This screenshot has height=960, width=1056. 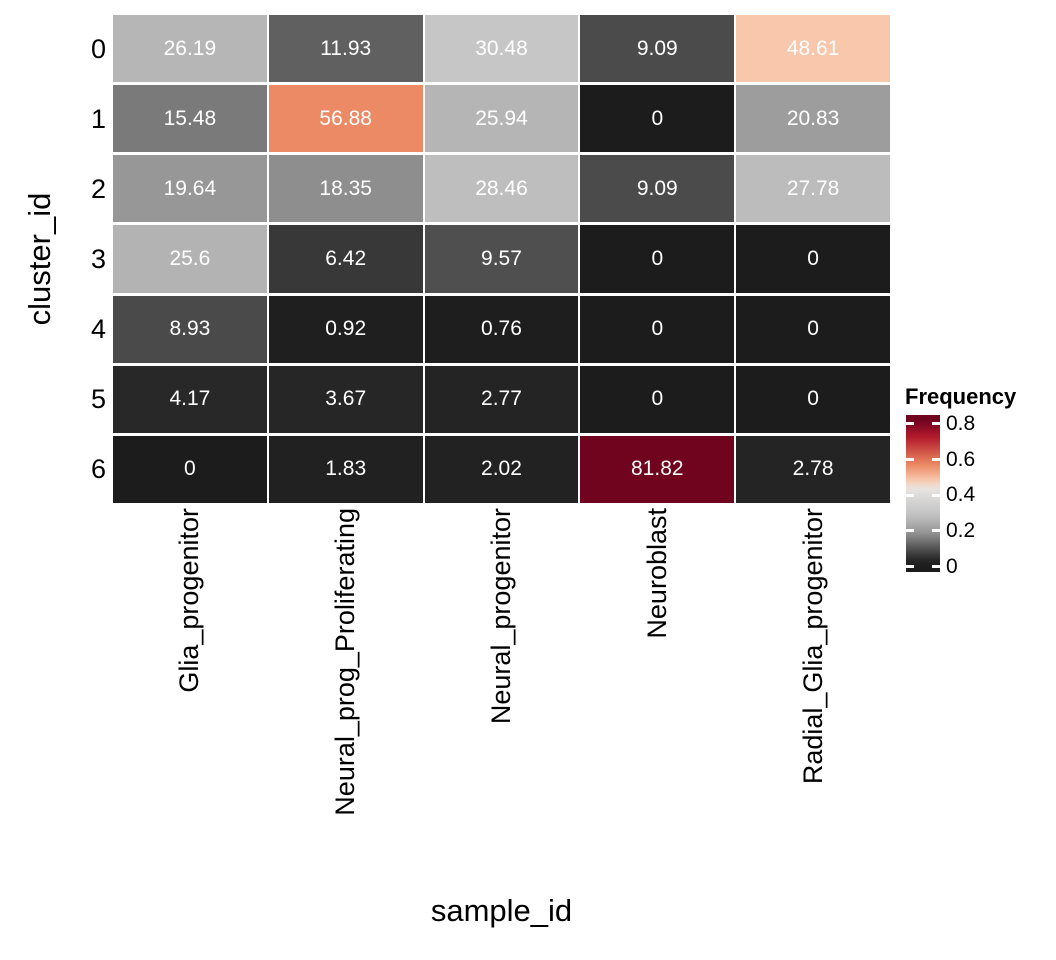 What do you see at coordinates (345, 399) in the screenshot?
I see `heatmap-cell: 3.67` at bounding box center [345, 399].